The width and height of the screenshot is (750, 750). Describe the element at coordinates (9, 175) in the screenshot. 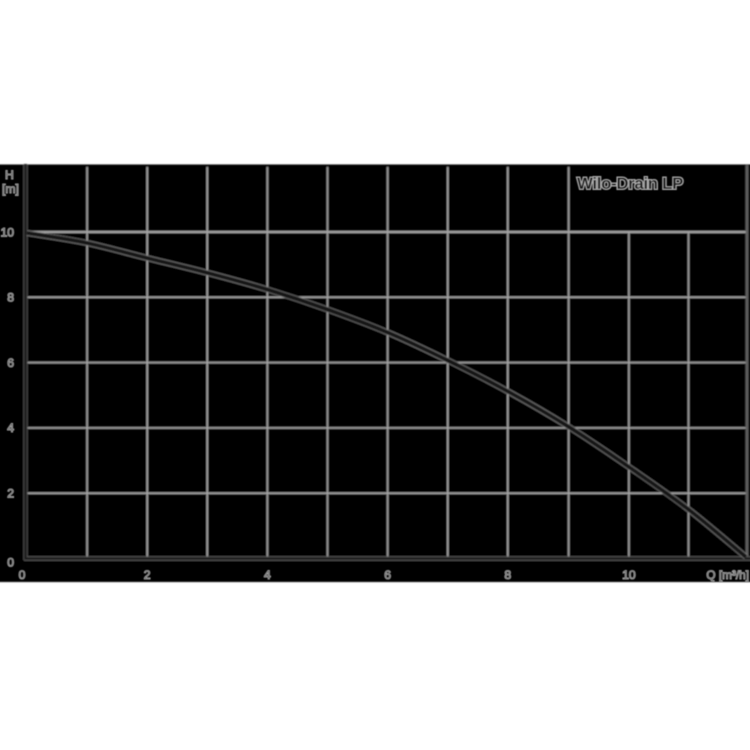

I see `svg-text: H` at that location.